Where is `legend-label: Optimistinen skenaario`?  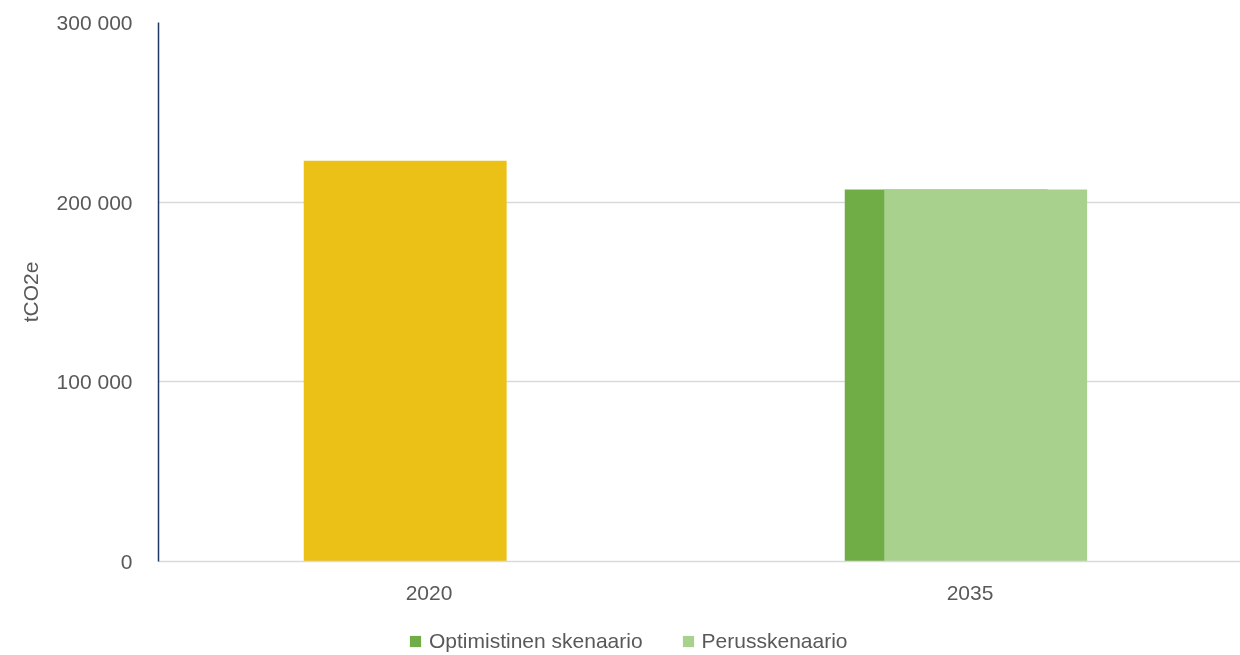
legend-label: Optimistinen skenaario is located at coordinates (536, 641).